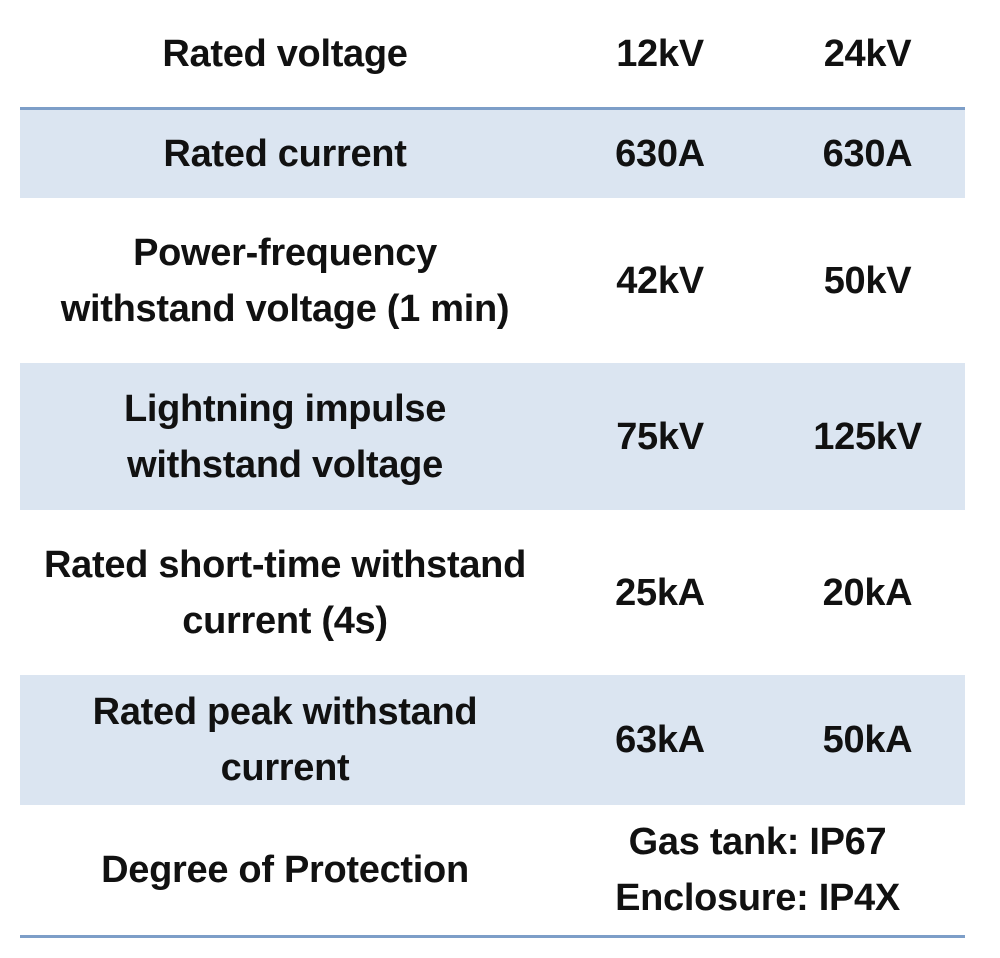 Image resolution: width=1000 pixels, height=958 pixels. I want to click on row-value-24kv: 50kV, so click(867, 280).